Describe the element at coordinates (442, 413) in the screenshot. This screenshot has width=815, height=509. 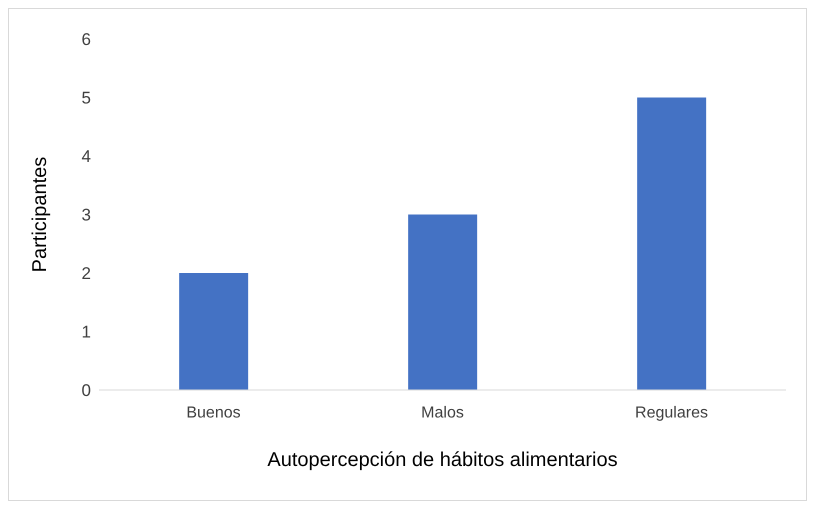
I see `x-tick-label: Malos` at that location.